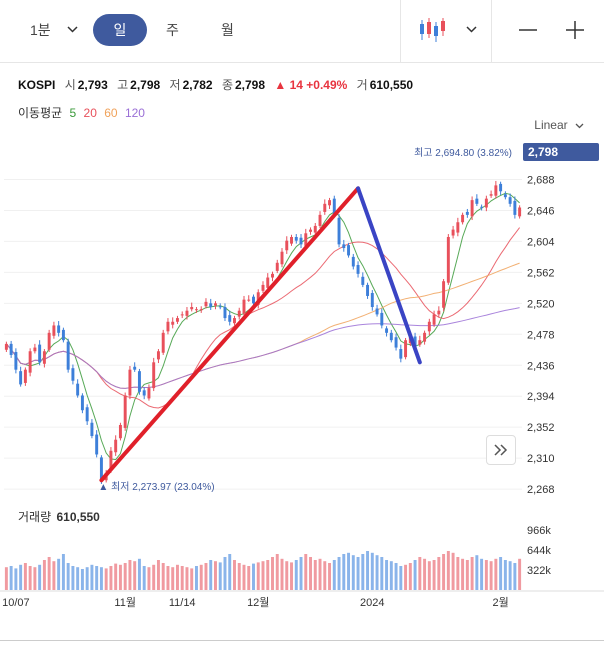  Describe the element at coordinates (528, 30) in the screenshot. I see `zoom-out-icon` at that location.